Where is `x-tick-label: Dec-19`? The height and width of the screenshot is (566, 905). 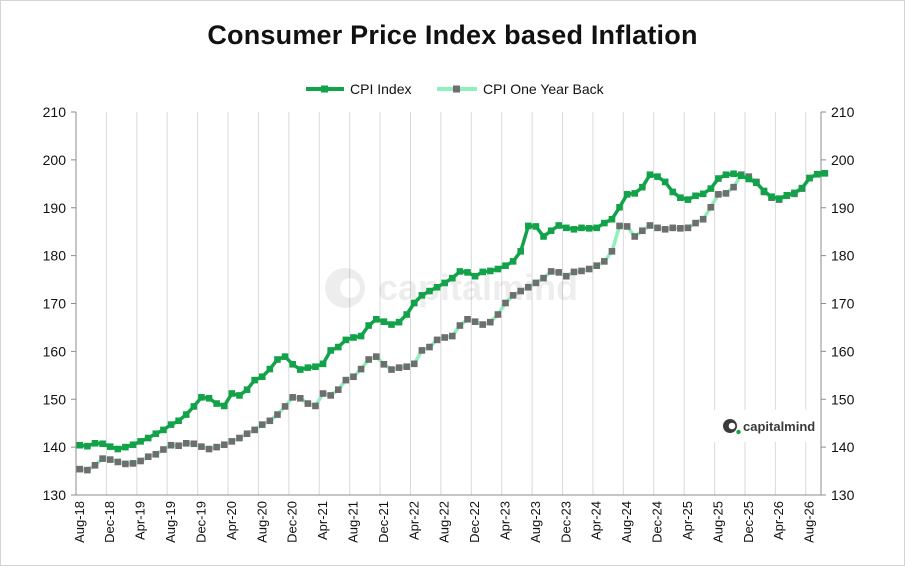
x-tick-label: Dec-19 is located at coordinates (200, 522).